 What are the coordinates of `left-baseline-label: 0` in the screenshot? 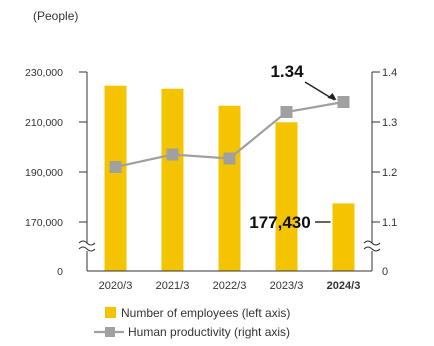 It's located at (60, 272).